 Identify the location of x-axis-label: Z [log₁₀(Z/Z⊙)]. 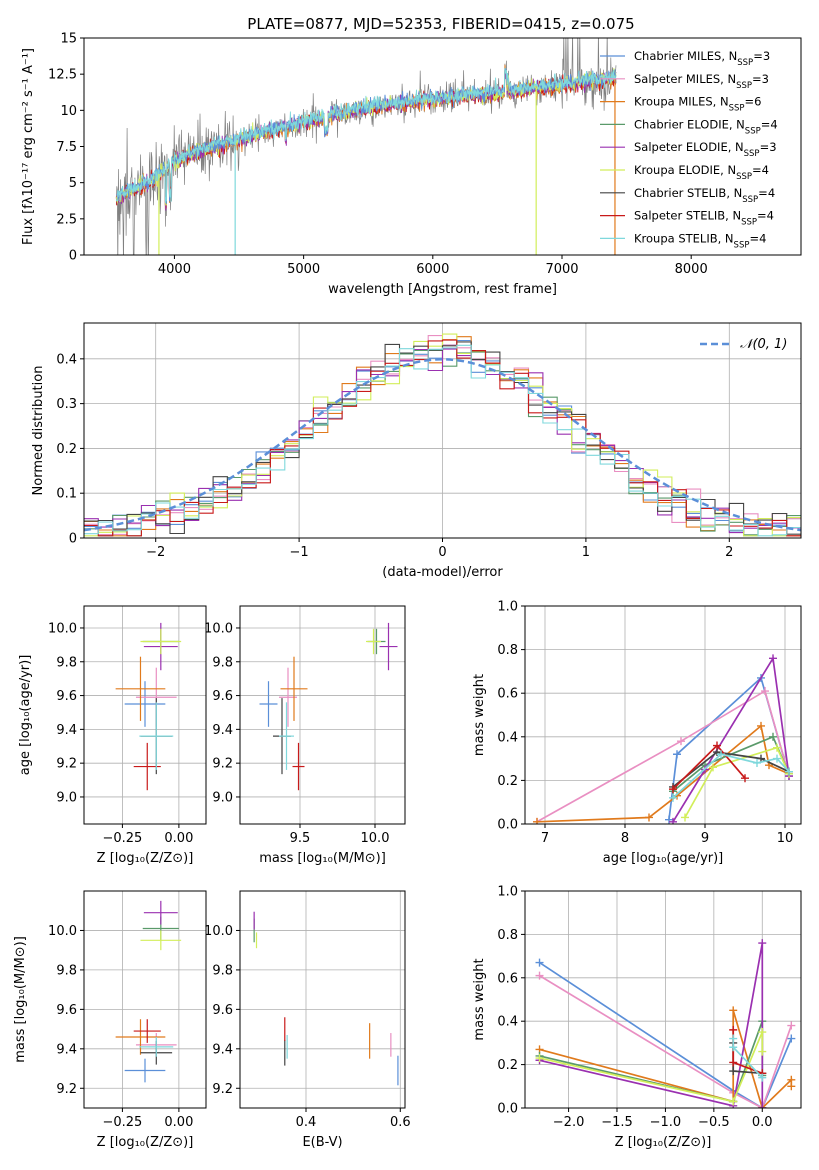
(145, 858).